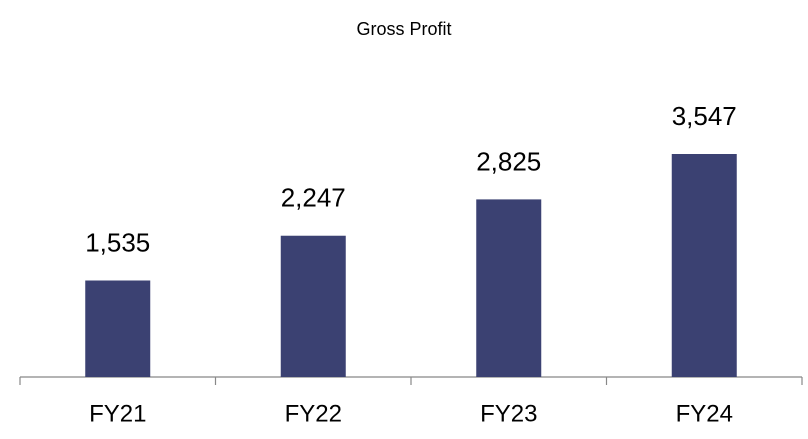 The image size is (808, 439). Describe the element at coordinates (508, 161) in the screenshot. I see `value-label: 2,825` at that location.